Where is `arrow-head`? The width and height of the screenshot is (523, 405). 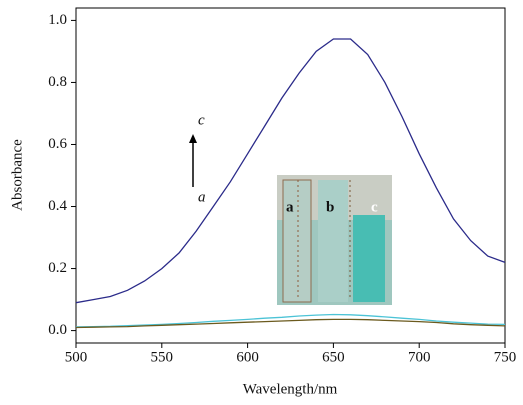
arrow-head is located at coordinates (193, 138).